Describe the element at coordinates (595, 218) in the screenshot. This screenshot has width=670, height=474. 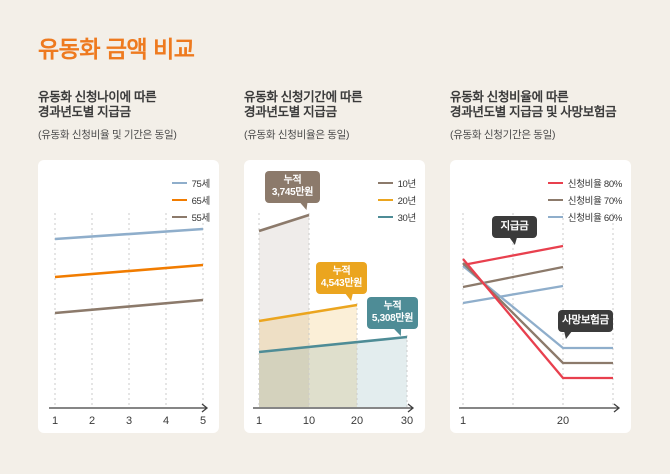
I see `legend-label: 신청비율 60%` at that location.